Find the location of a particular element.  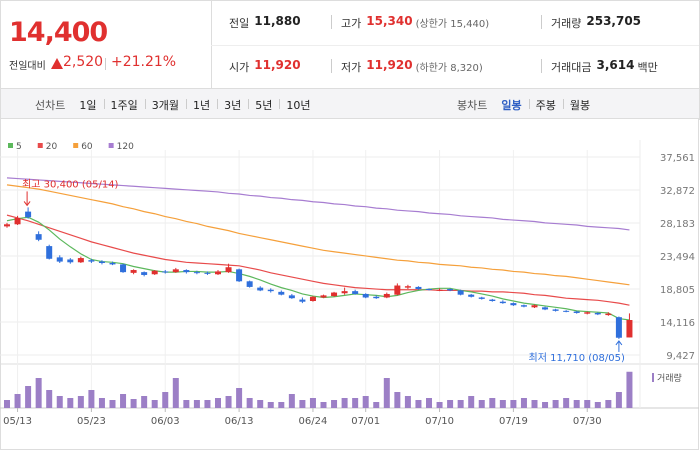

period-tab: 1일 is located at coordinates (88, 105).